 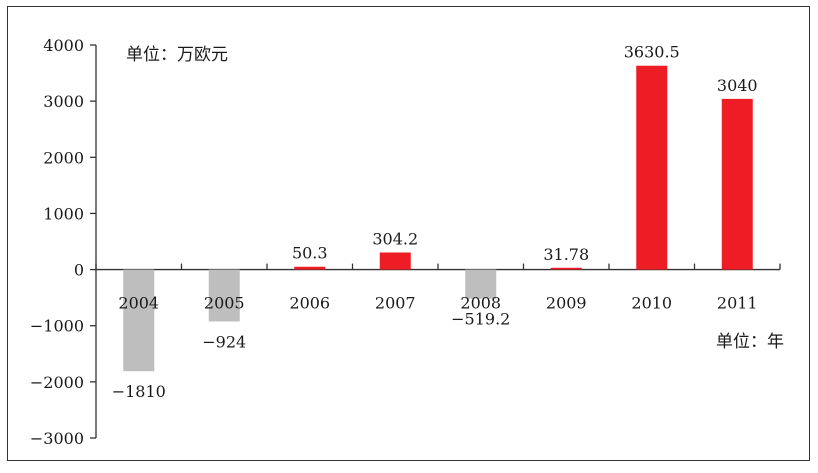 I want to click on data-label: 50.3, so click(x=310, y=253).